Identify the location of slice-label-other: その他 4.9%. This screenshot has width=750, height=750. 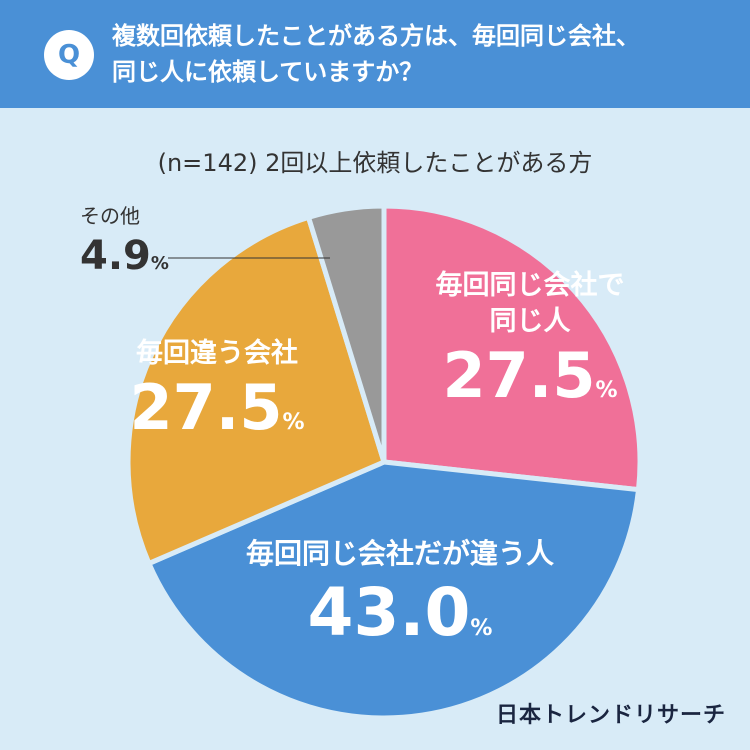
(130, 246).